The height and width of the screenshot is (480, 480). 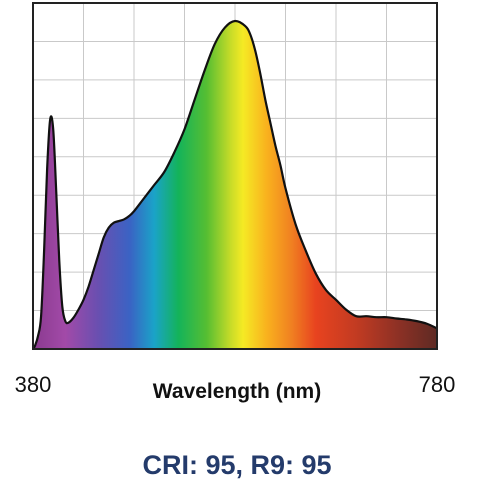 What do you see at coordinates (437, 384) in the screenshot?
I see `x-tick-label-max: 780` at bounding box center [437, 384].